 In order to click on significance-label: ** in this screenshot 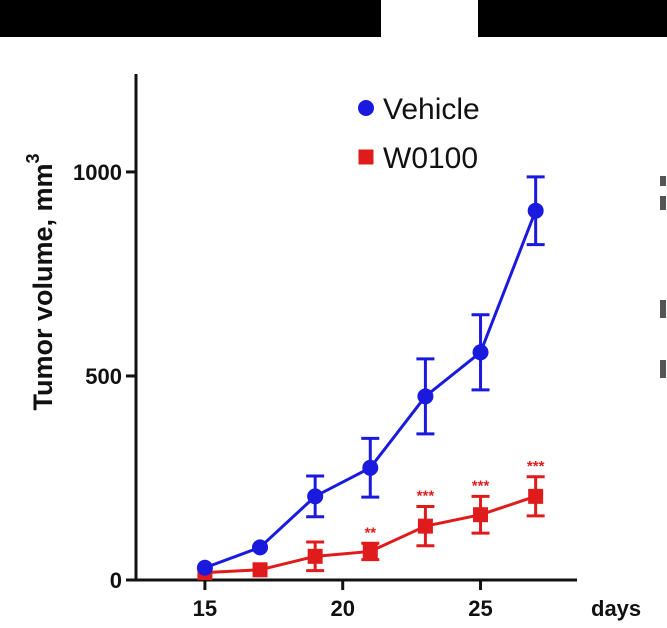, I will do `click(370, 532)`.